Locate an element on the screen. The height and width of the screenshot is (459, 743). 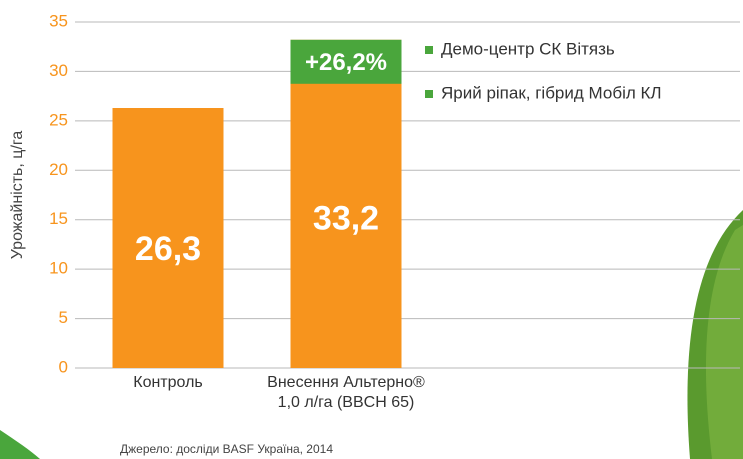
y-tick-label: 20 is located at coordinates (58, 169).